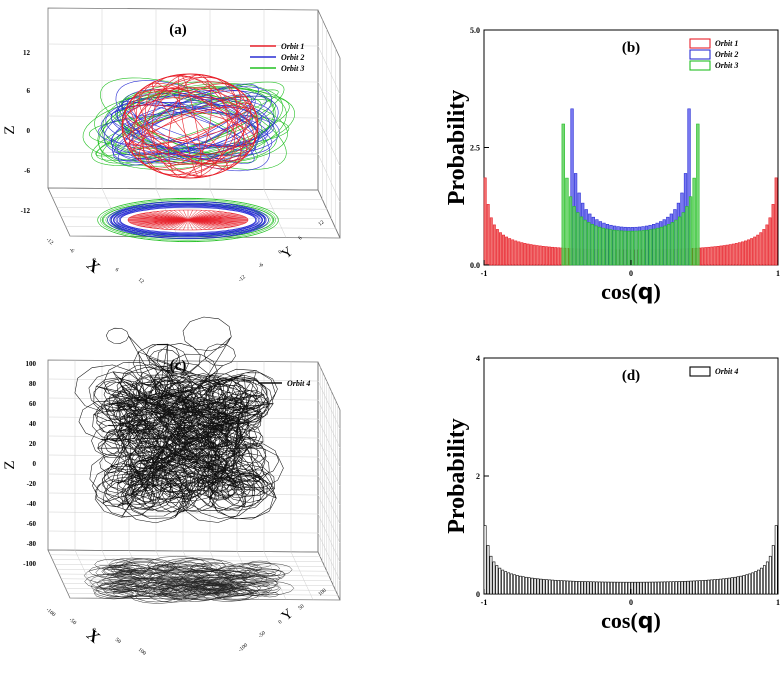 The height and width of the screenshot is (680, 783). Describe the element at coordinates (457, 476) in the screenshot. I see `y-axis-label: Probability` at that location.